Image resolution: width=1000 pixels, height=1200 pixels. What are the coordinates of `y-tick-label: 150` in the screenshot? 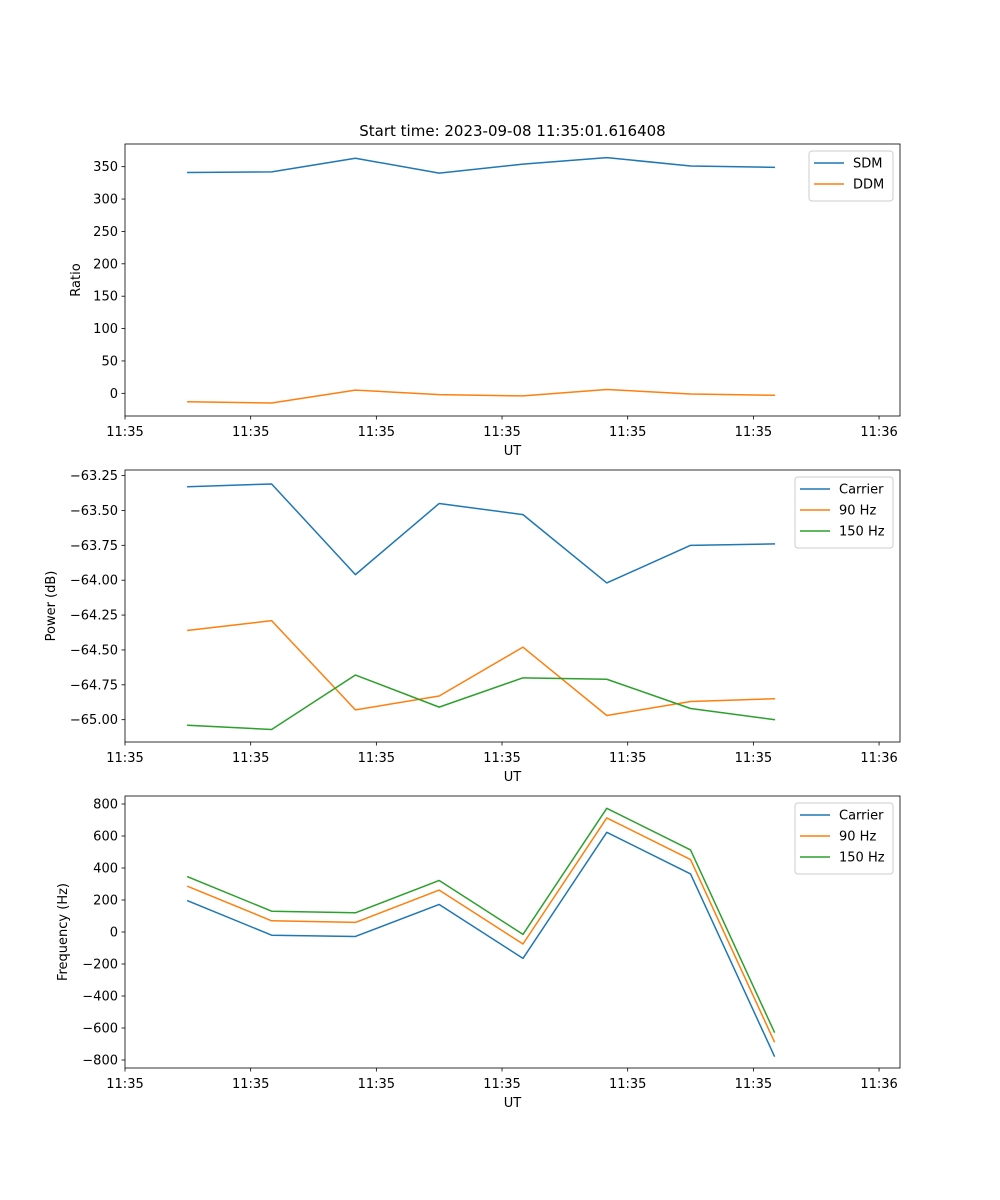 It's located at (105, 297).